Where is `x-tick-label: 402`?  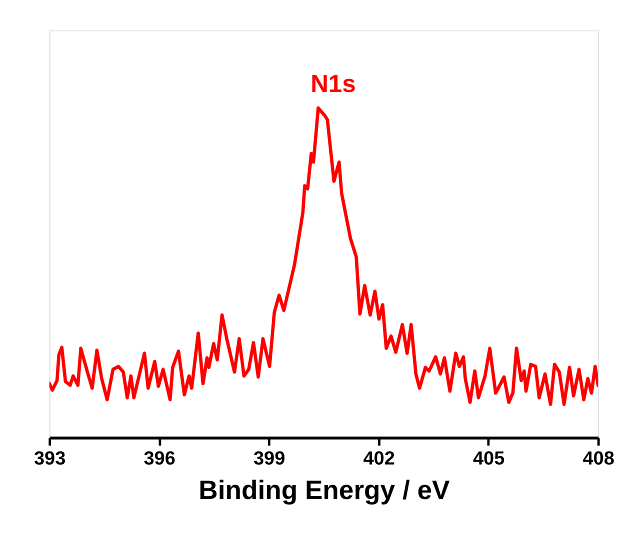
x-tick-label: 402 is located at coordinates (379, 459).